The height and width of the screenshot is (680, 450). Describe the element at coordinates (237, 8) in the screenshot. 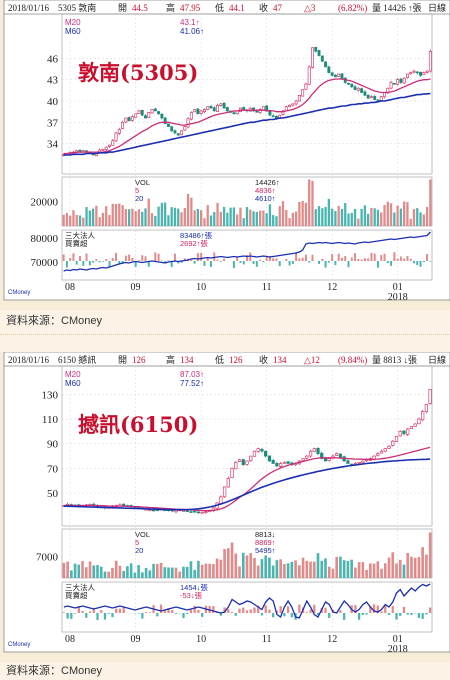

I see `header-low: 44.1` at that location.